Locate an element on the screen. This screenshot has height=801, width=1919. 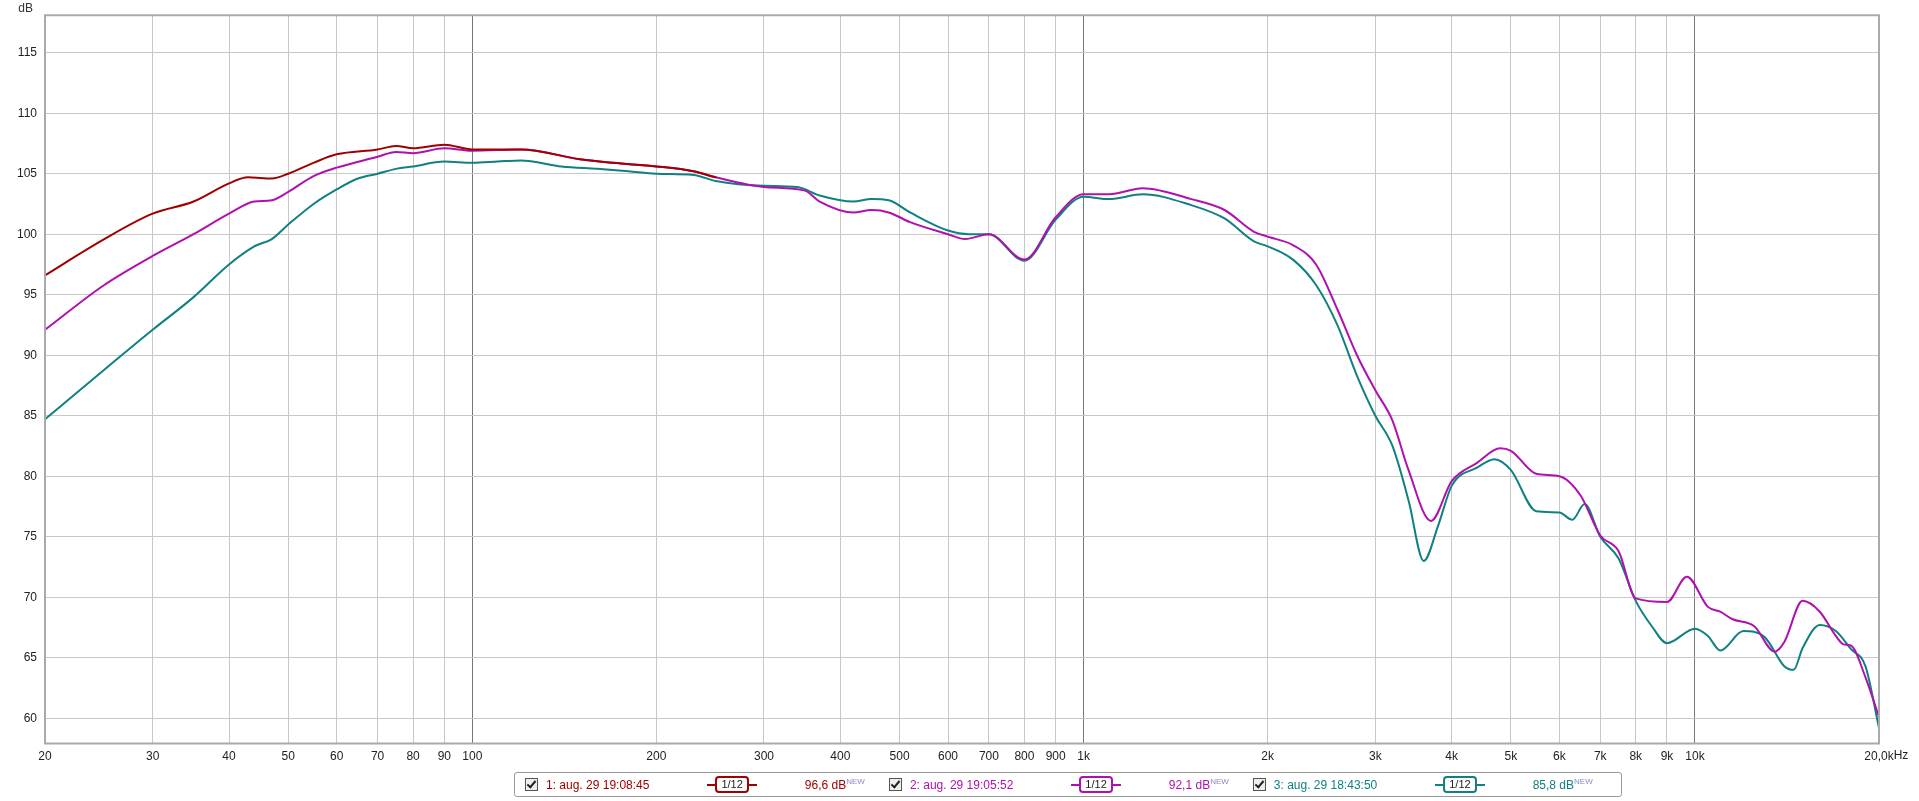
text: 2: aug. 29 19:05:52 is located at coordinates (961, 784).